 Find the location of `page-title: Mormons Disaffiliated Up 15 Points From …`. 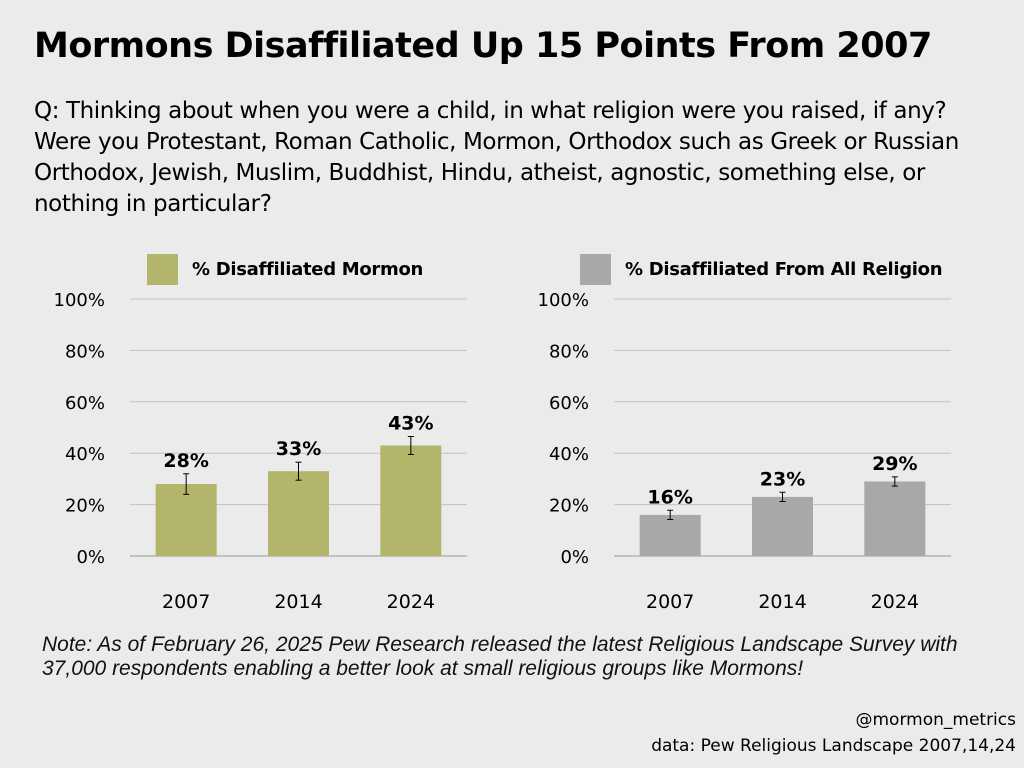

page-title: Mormons Disaffiliated Up 15 Points From … is located at coordinates (483, 46).